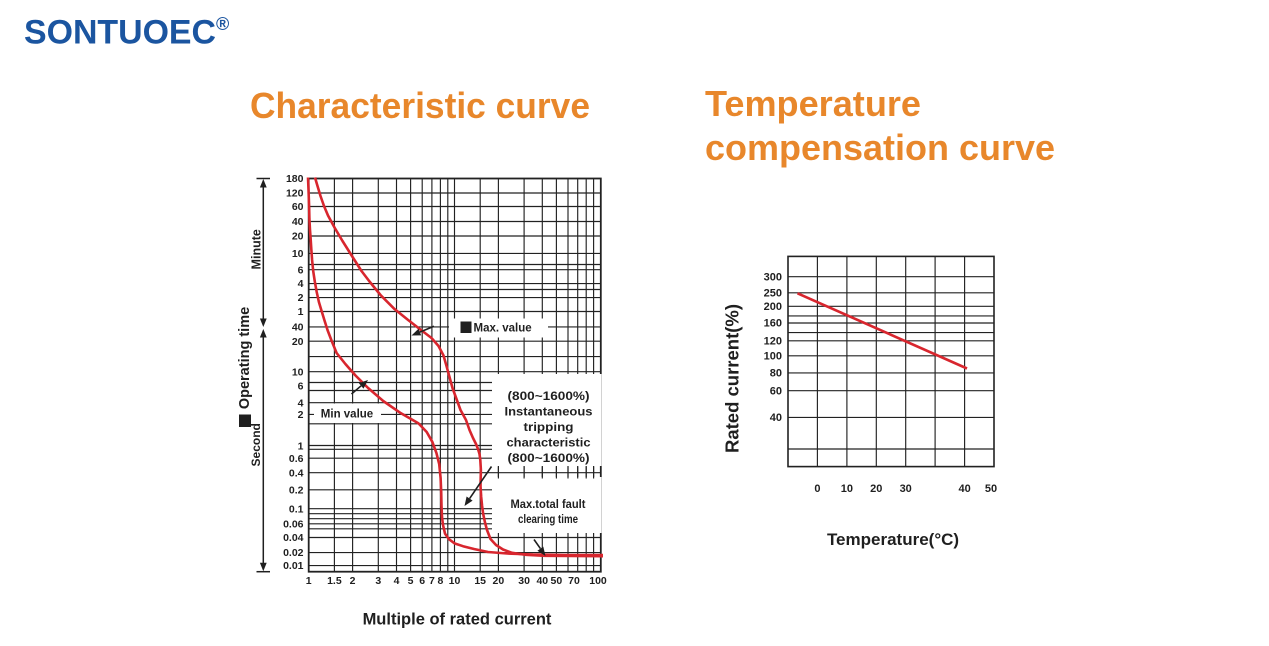 This screenshot has height=646, width=1269. Describe the element at coordinates (773, 307) in the screenshot. I see `svg-text: 200` at that location.